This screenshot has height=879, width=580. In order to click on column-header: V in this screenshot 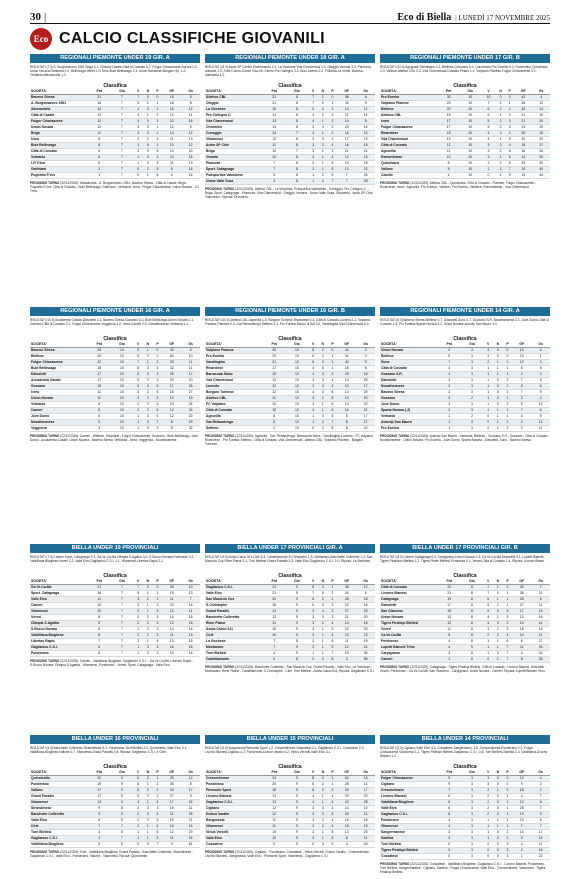, I will do `click(488, 582)`.